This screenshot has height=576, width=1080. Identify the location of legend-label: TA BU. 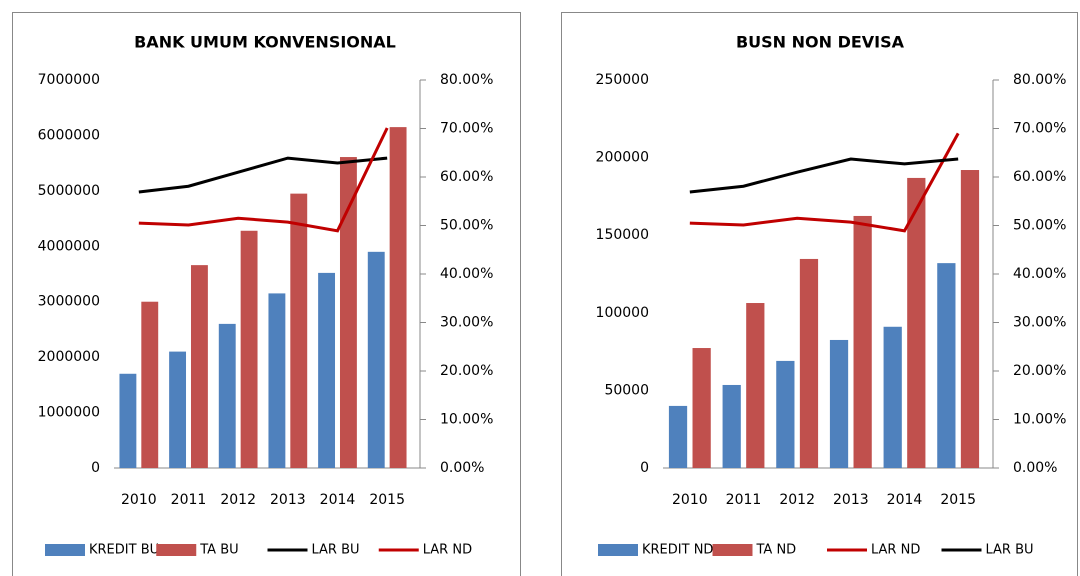
(218, 550).